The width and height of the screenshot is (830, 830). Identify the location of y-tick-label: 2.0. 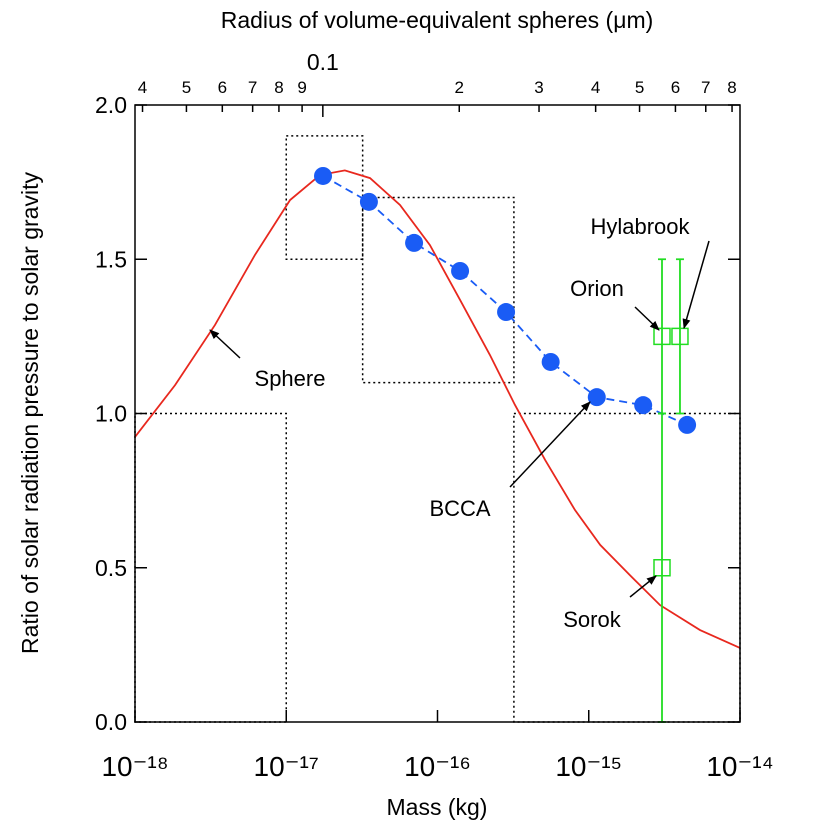
(111, 105).